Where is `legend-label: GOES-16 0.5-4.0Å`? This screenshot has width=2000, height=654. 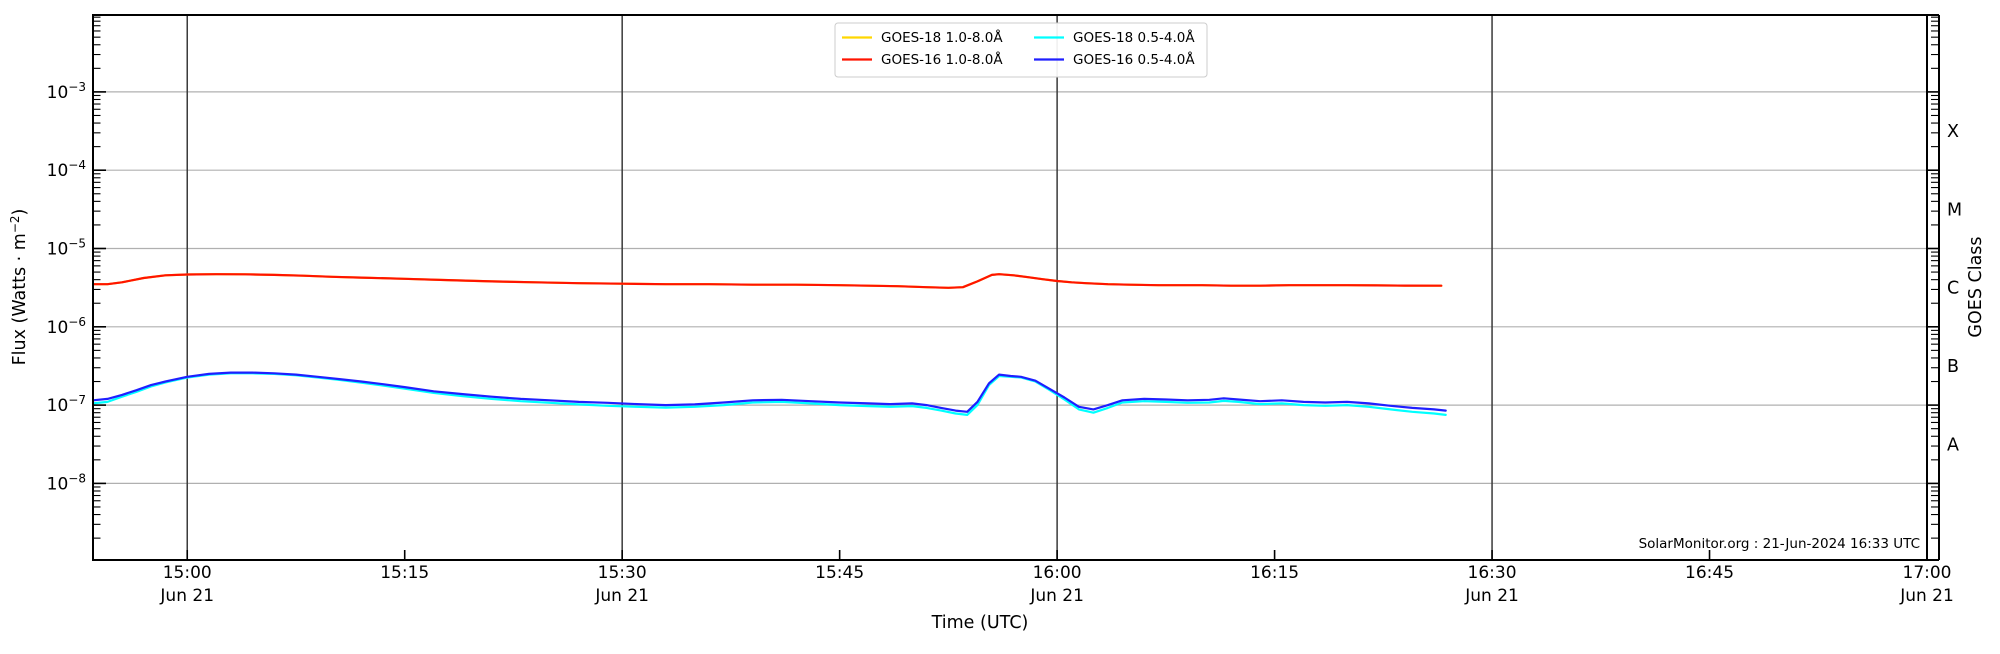 legend-label: GOES-16 0.5-4.0Å is located at coordinates (1134, 59).